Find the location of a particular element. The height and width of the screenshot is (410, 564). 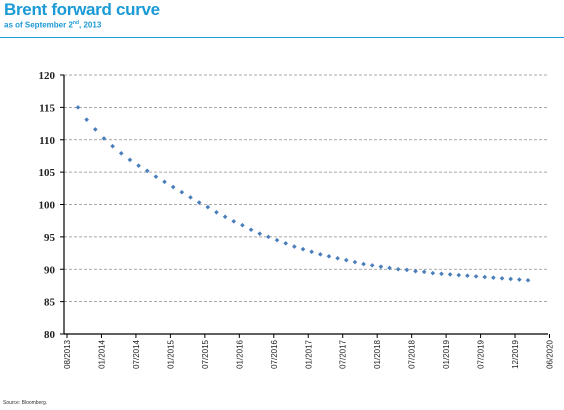

x-tick-label-4: 07/2015 is located at coordinates (205, 353).